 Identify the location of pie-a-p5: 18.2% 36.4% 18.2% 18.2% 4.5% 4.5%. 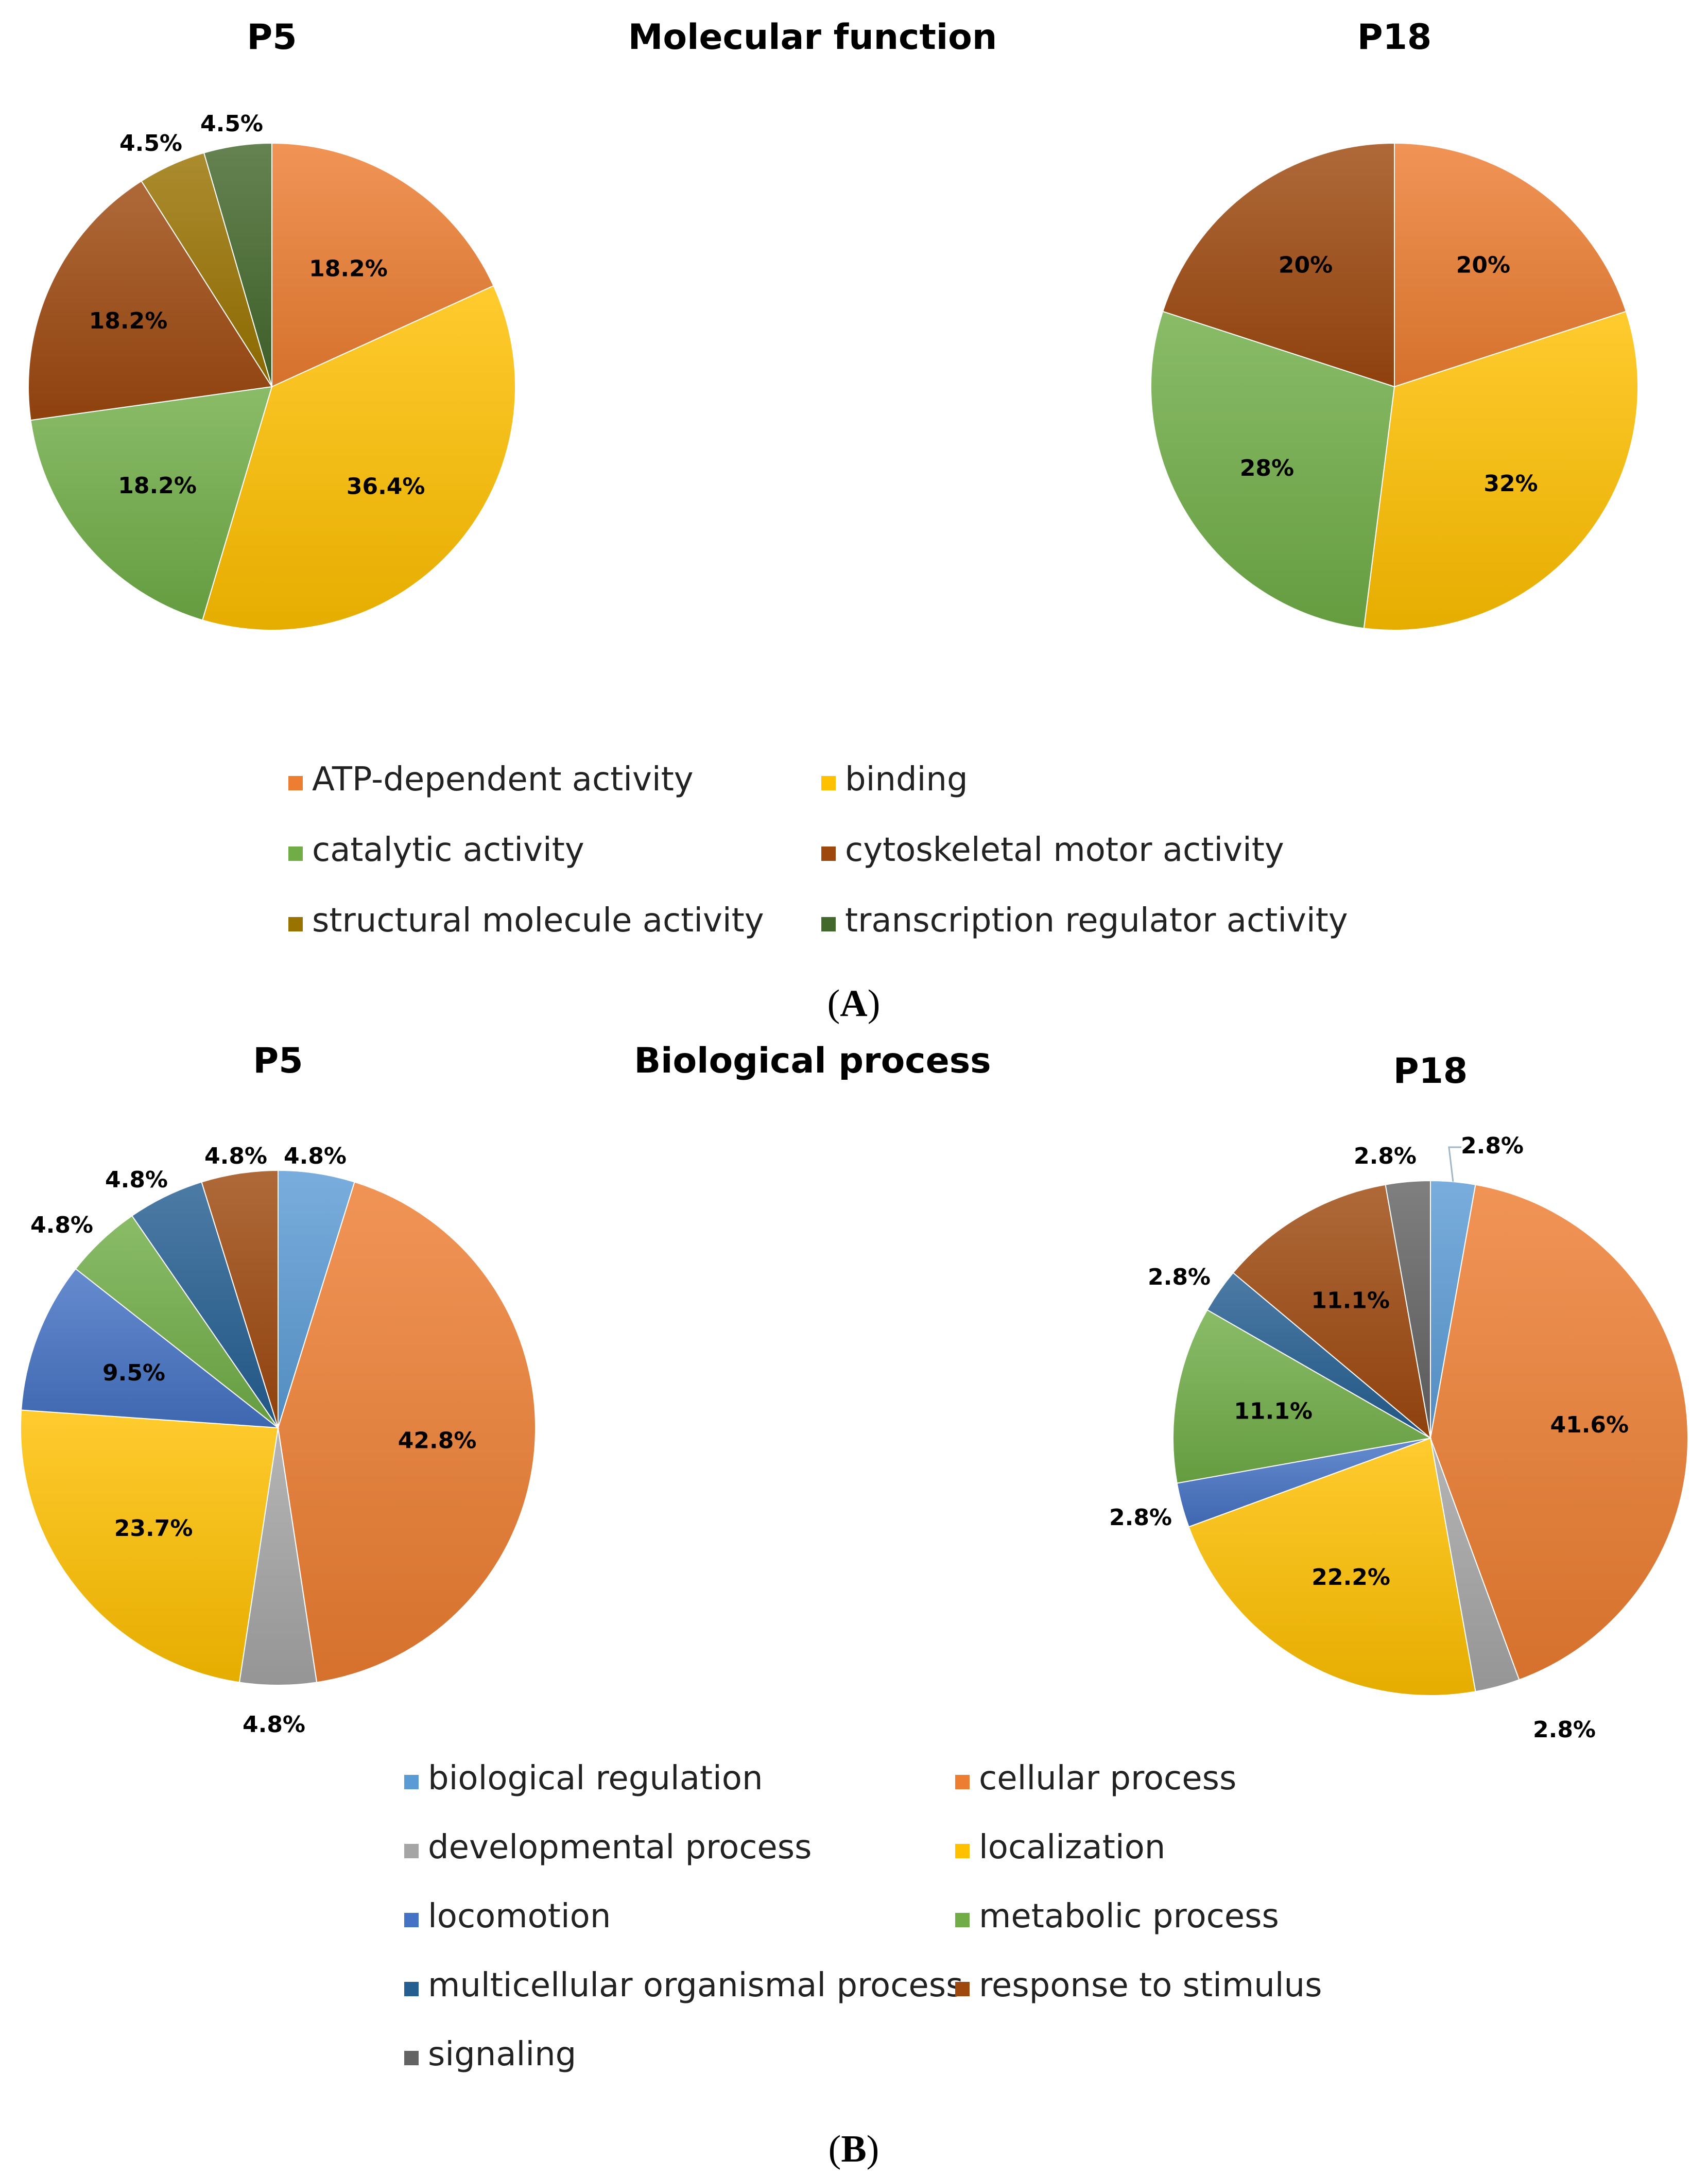
(272, 371).